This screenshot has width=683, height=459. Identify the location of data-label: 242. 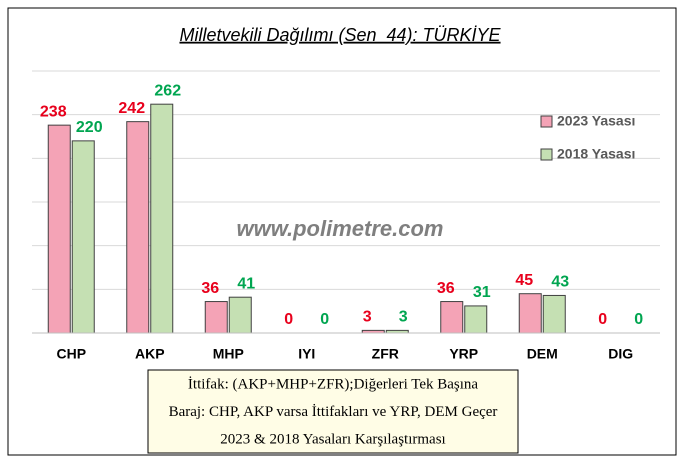
(131, 108).